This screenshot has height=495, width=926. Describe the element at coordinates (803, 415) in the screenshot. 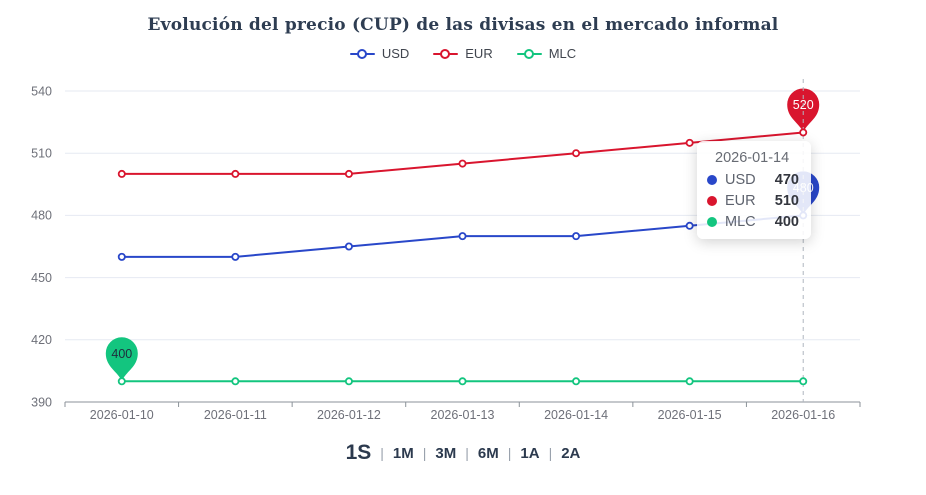

I see `x-tick-label: 2026-01-16` at that location.